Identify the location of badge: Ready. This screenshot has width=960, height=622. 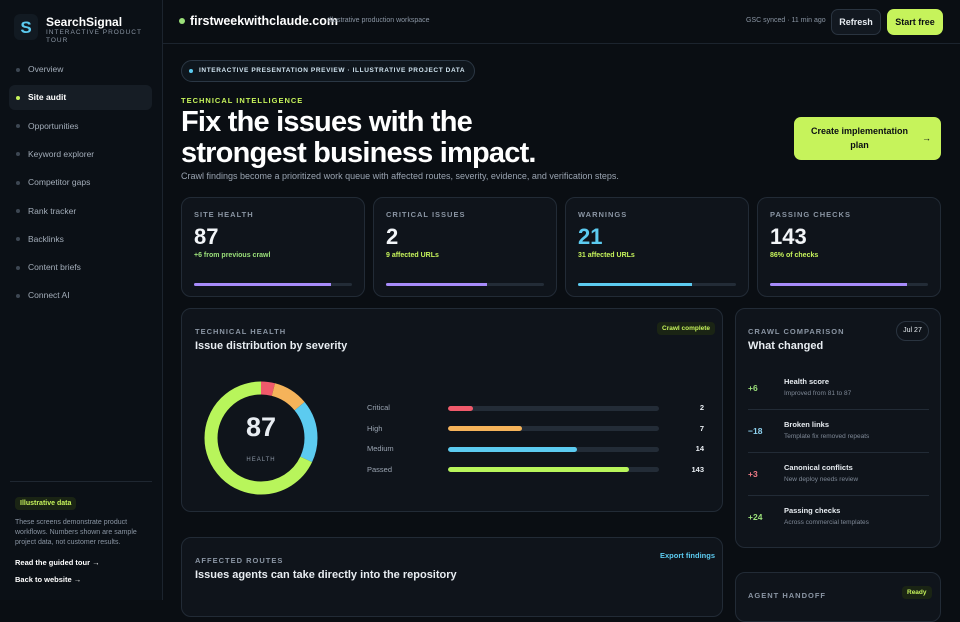
(917, 592).